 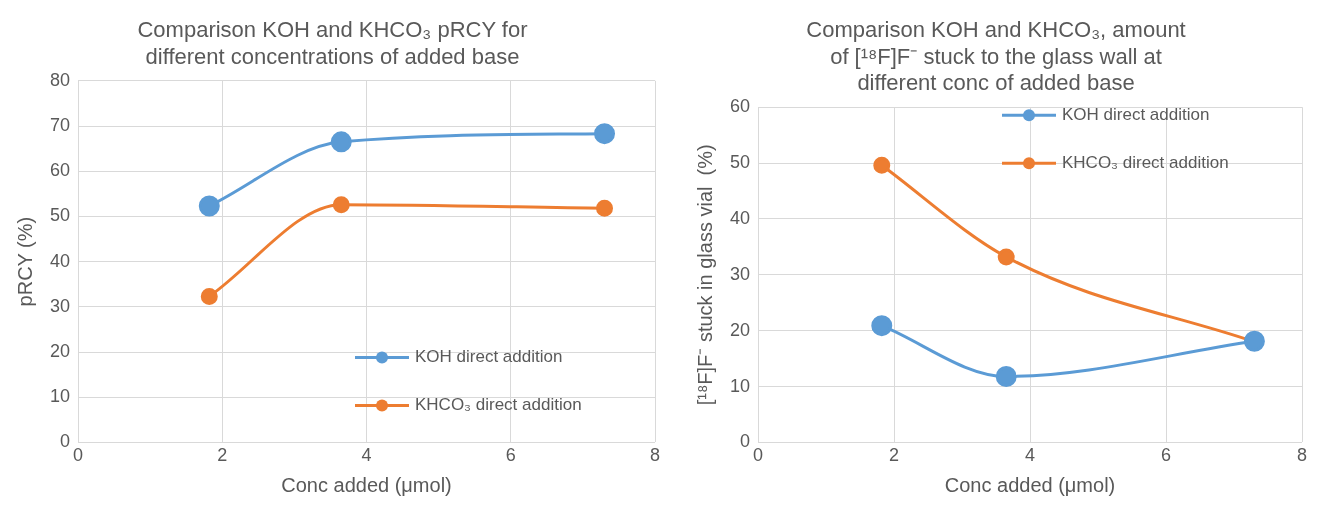 I want to click on y-axis-title: pRCY (%), so click(x=24, y=261).